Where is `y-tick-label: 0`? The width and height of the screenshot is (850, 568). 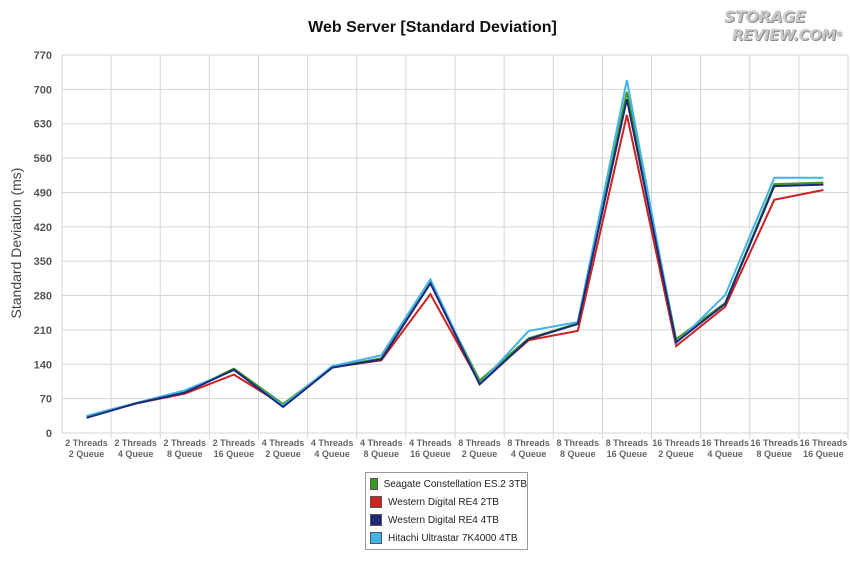 y-tick-label: 0 is located at coordinates (49, 434).